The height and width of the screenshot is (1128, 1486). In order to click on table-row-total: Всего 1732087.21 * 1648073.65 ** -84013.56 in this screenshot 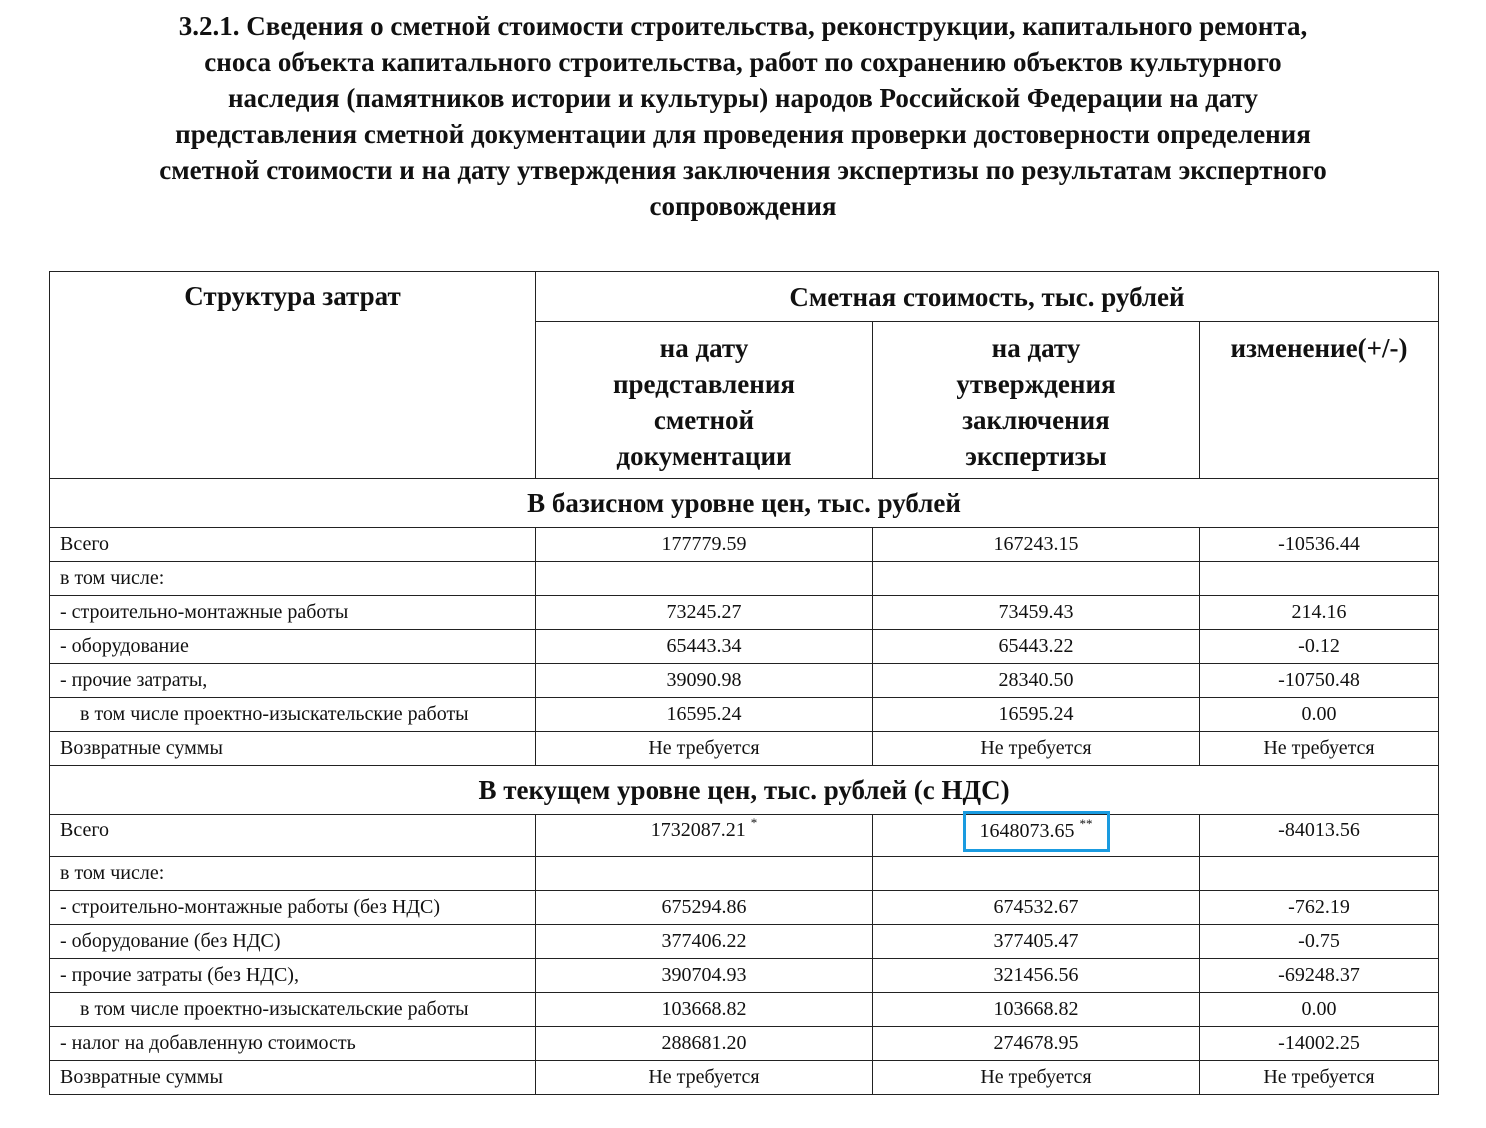, I will do `click(744, 834)`.